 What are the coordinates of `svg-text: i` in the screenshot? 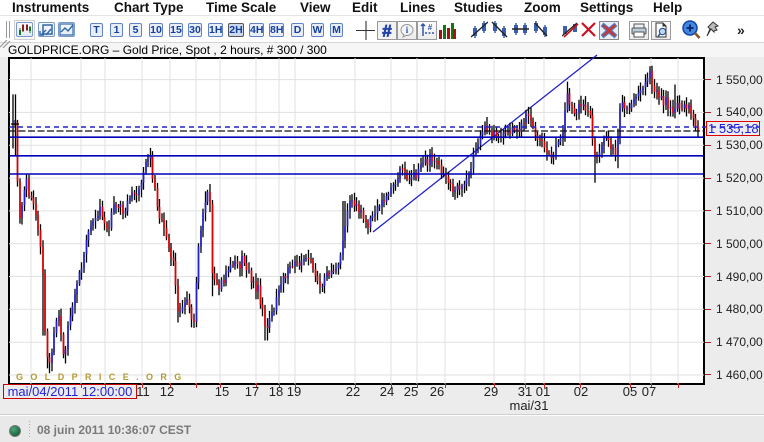 It's located at (407, 30).